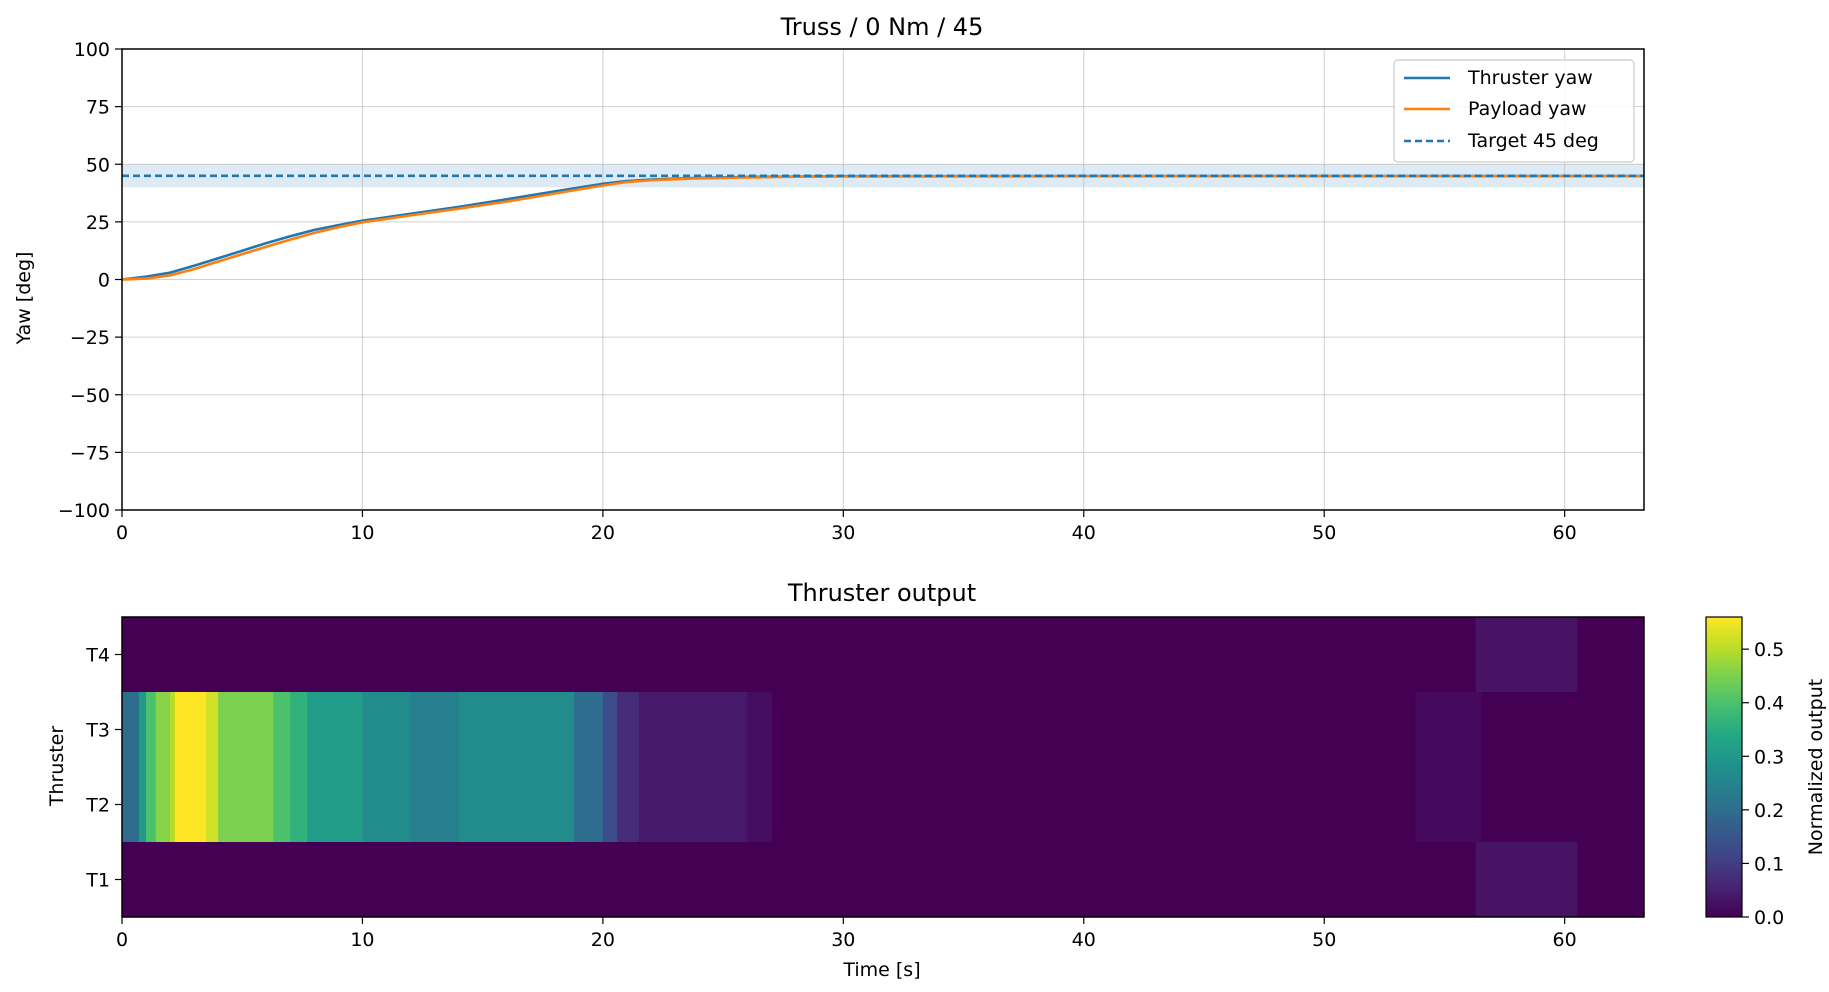 This screenshot has height=992, width=1829. Describe the element at coordinates (1724, 767) in the screenshot. I see `colorbar-gradient` at that location.